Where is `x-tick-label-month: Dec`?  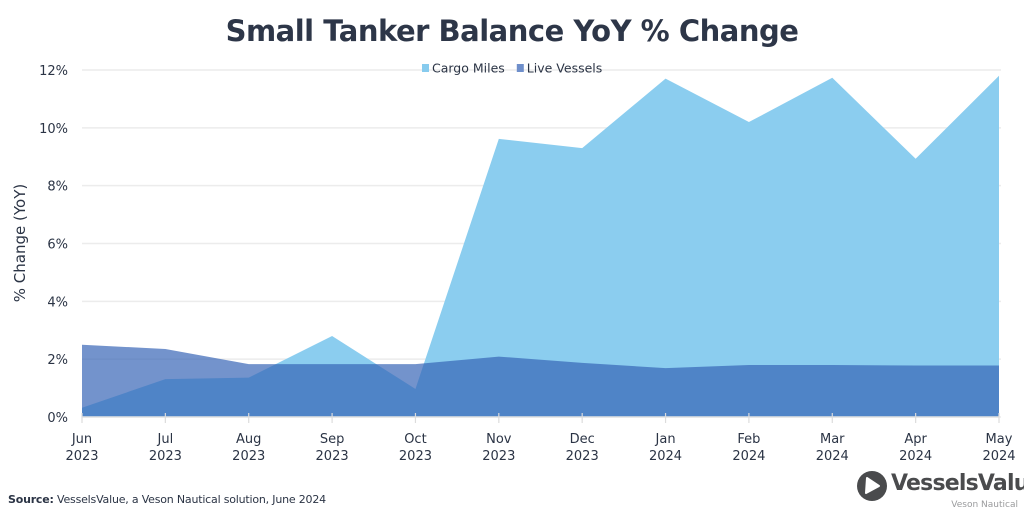 x-tick-label-month: Dec is located at coordinates (582, 439).